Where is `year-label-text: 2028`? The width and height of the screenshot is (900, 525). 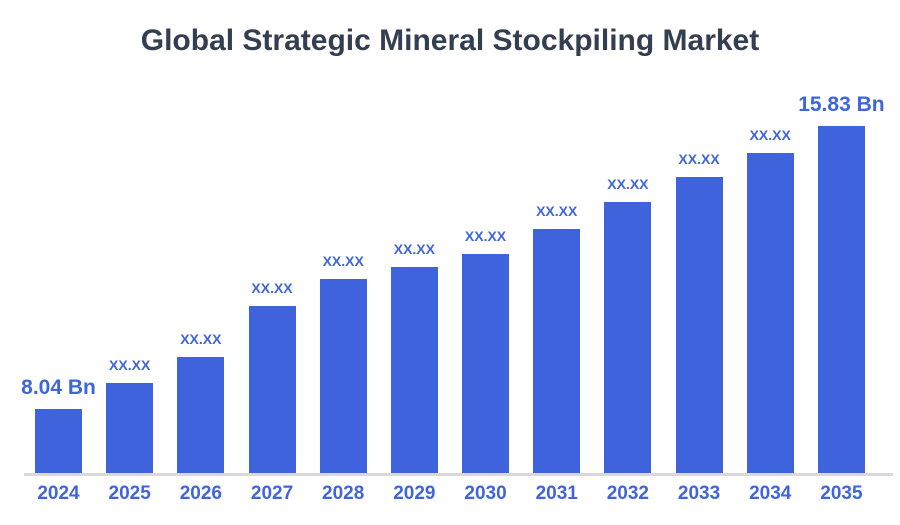 year-label-text: 2028 is located at coordinates (343, 493).